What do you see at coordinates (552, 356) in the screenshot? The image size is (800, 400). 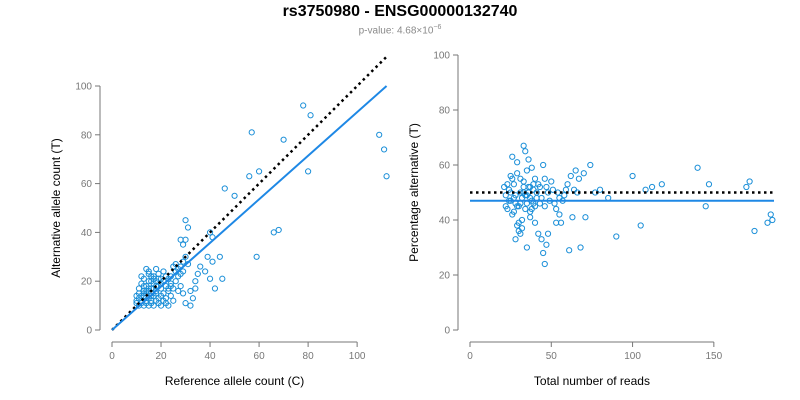 I see `right-x-tick-label: 50` at bounding box center [552, 356].